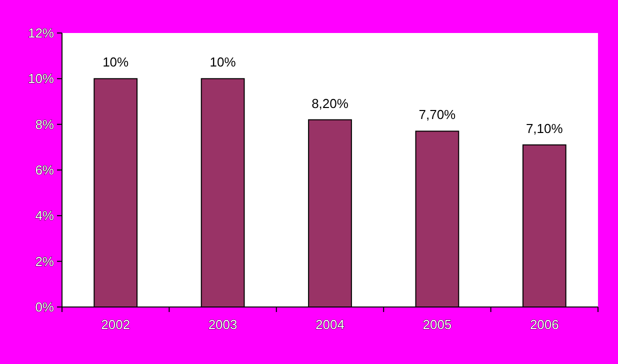  I want to click on y-tick-label: 6%, so click(44, 170).